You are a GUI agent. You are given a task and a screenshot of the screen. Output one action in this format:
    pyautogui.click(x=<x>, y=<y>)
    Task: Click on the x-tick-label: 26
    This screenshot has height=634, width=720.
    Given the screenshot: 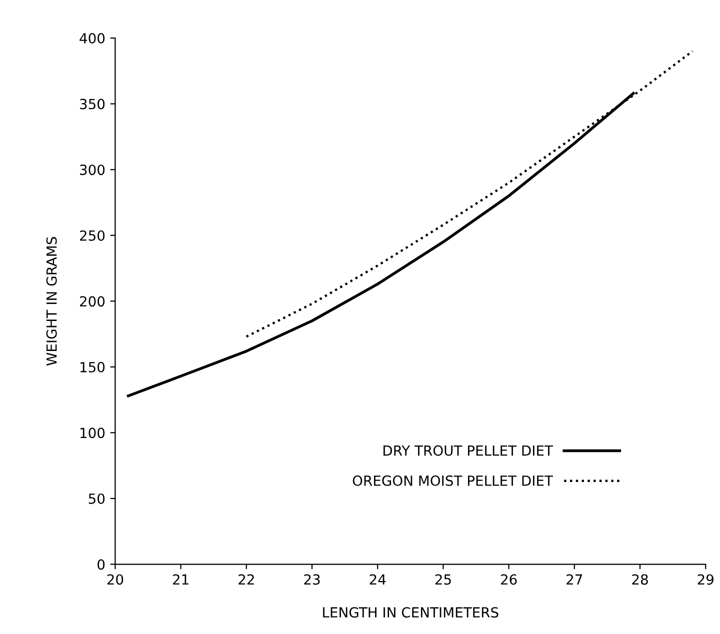 What is the action you would take?
    pyautogui.click(x=508, y=579)
    